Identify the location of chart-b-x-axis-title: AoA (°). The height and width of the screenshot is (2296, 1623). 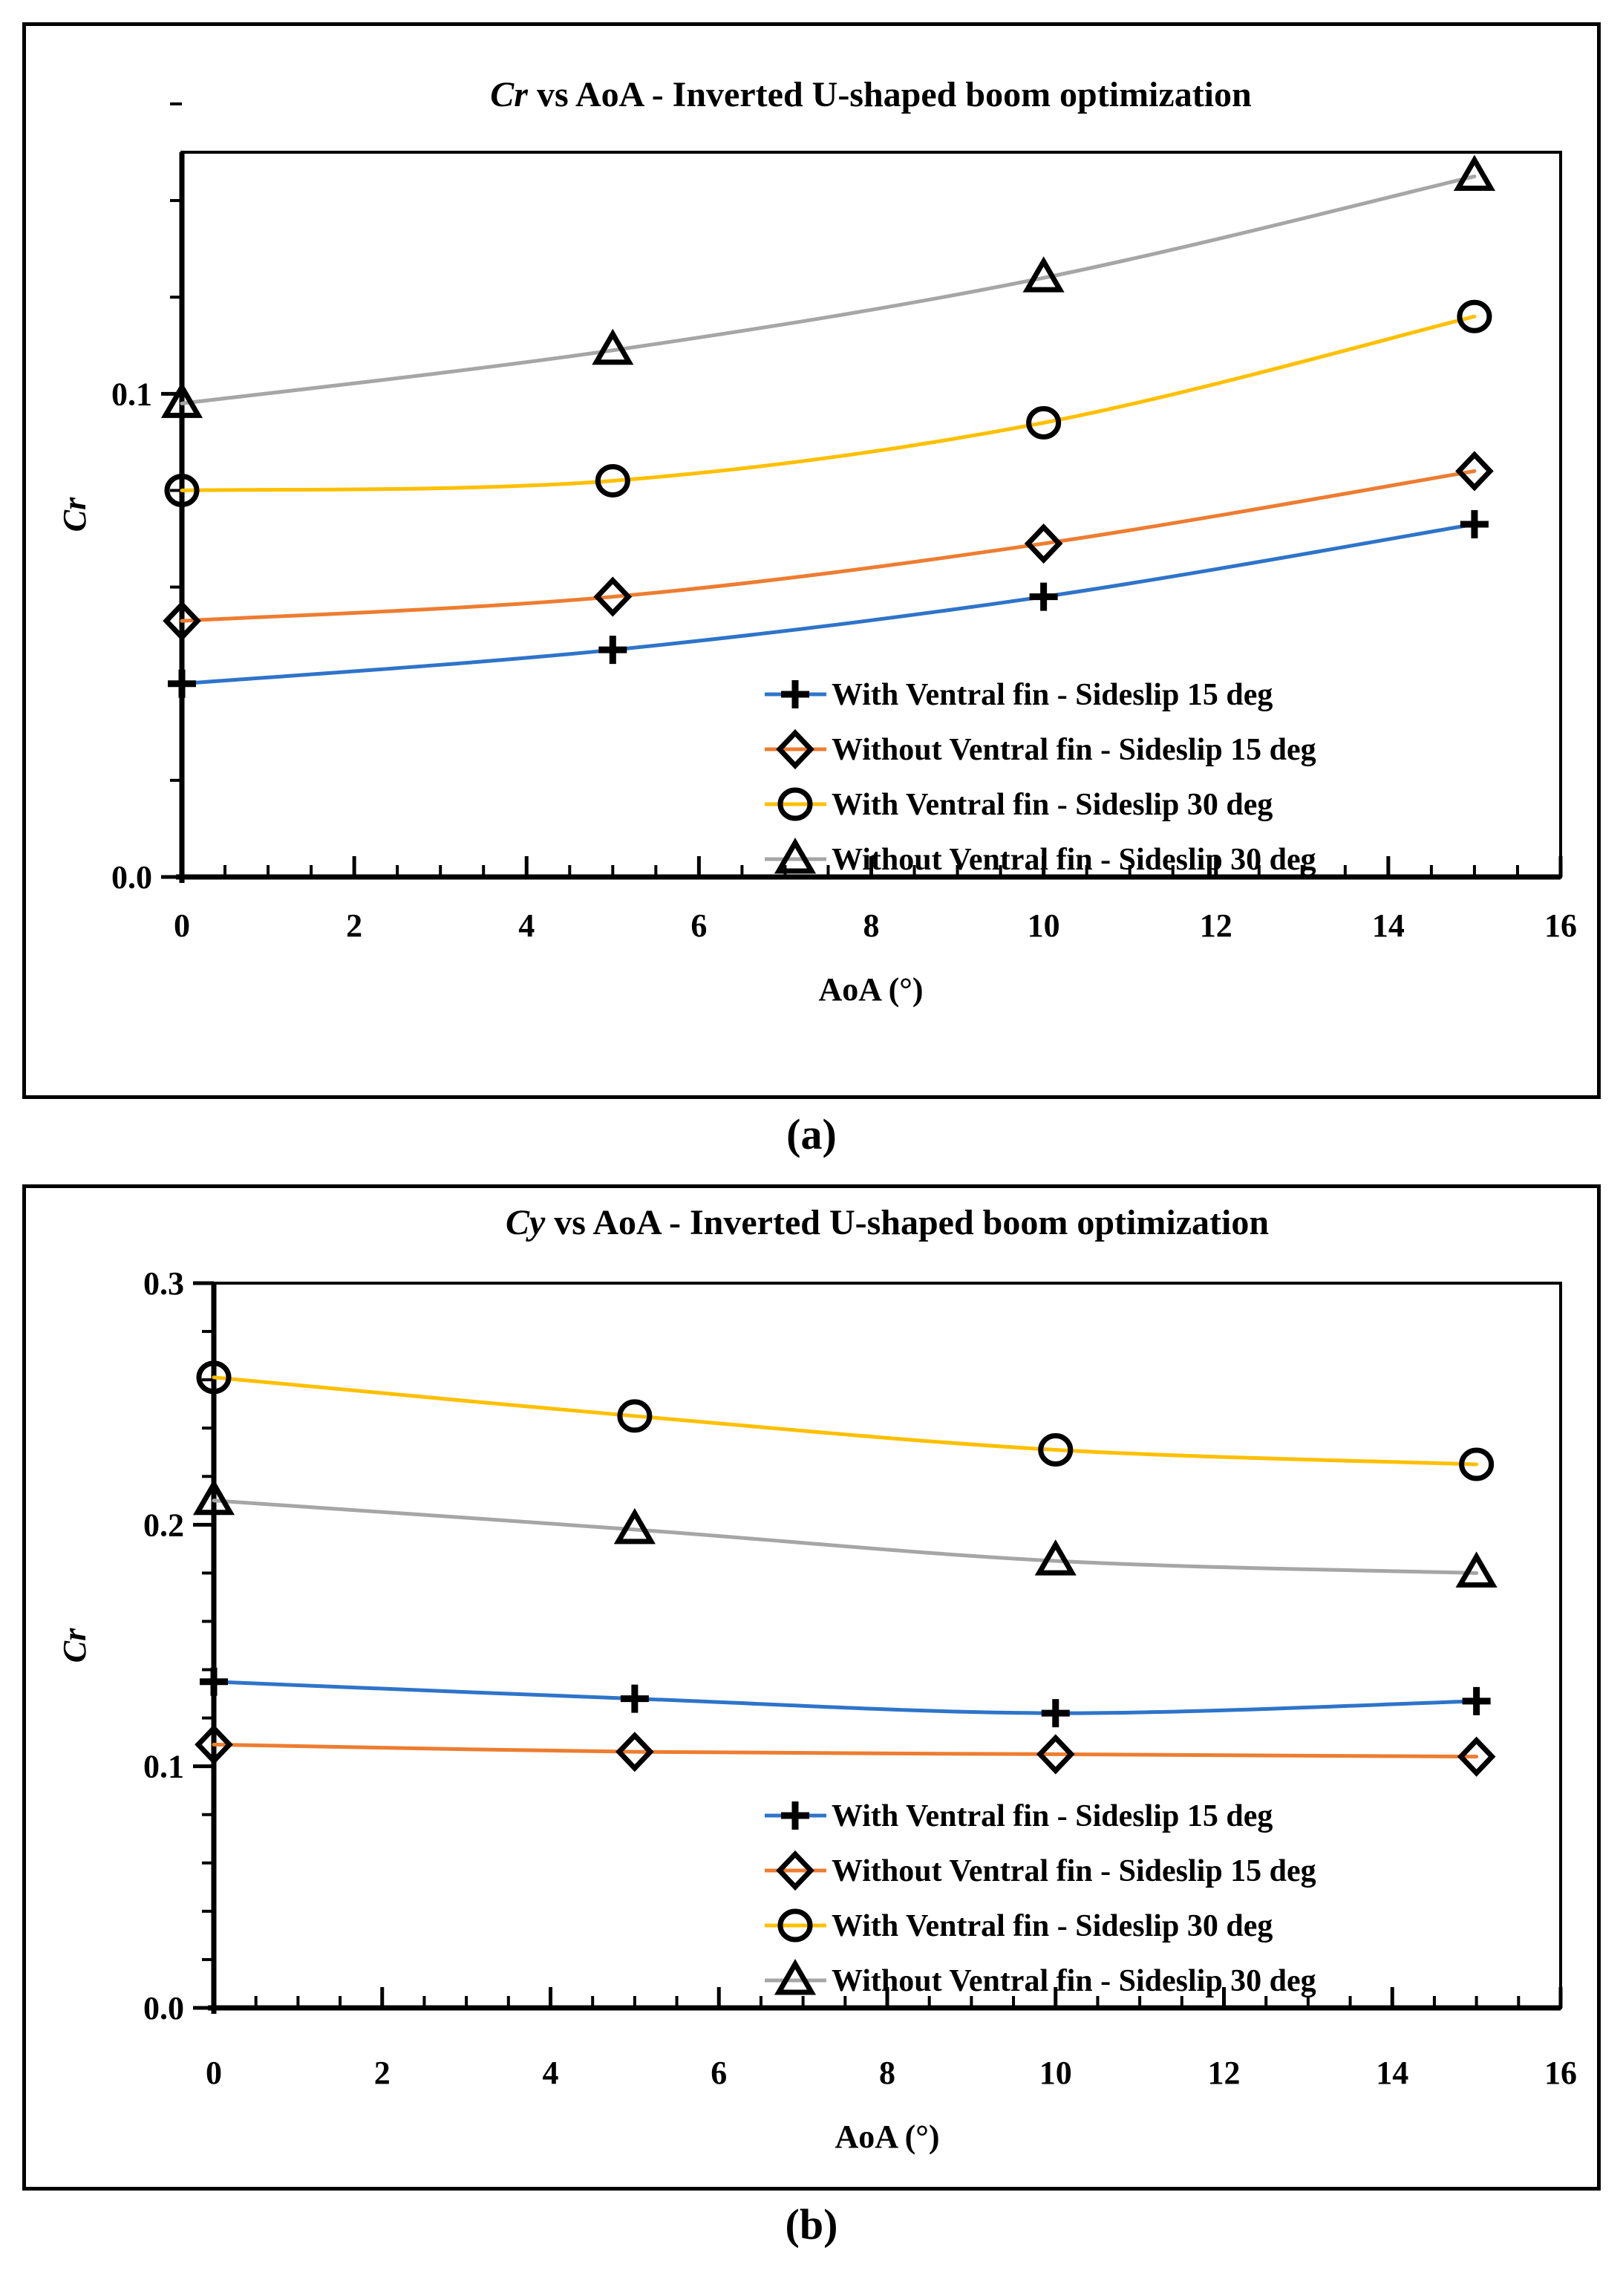
(887, 2137).